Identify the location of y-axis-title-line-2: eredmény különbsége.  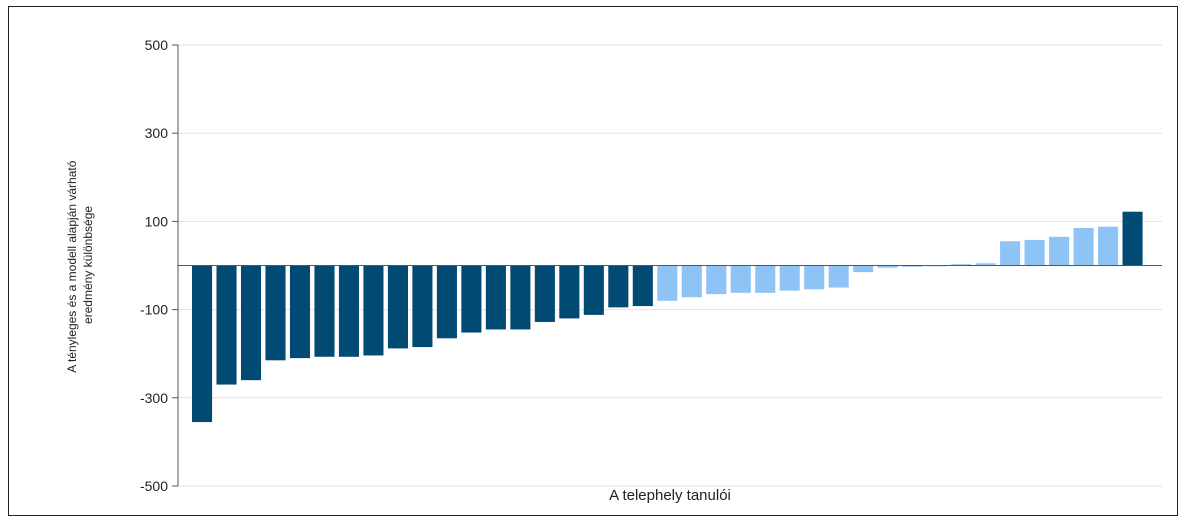
(88, 265).